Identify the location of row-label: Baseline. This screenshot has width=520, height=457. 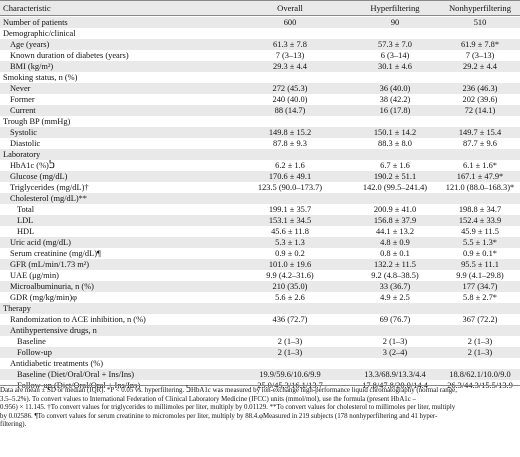
(31, 341).